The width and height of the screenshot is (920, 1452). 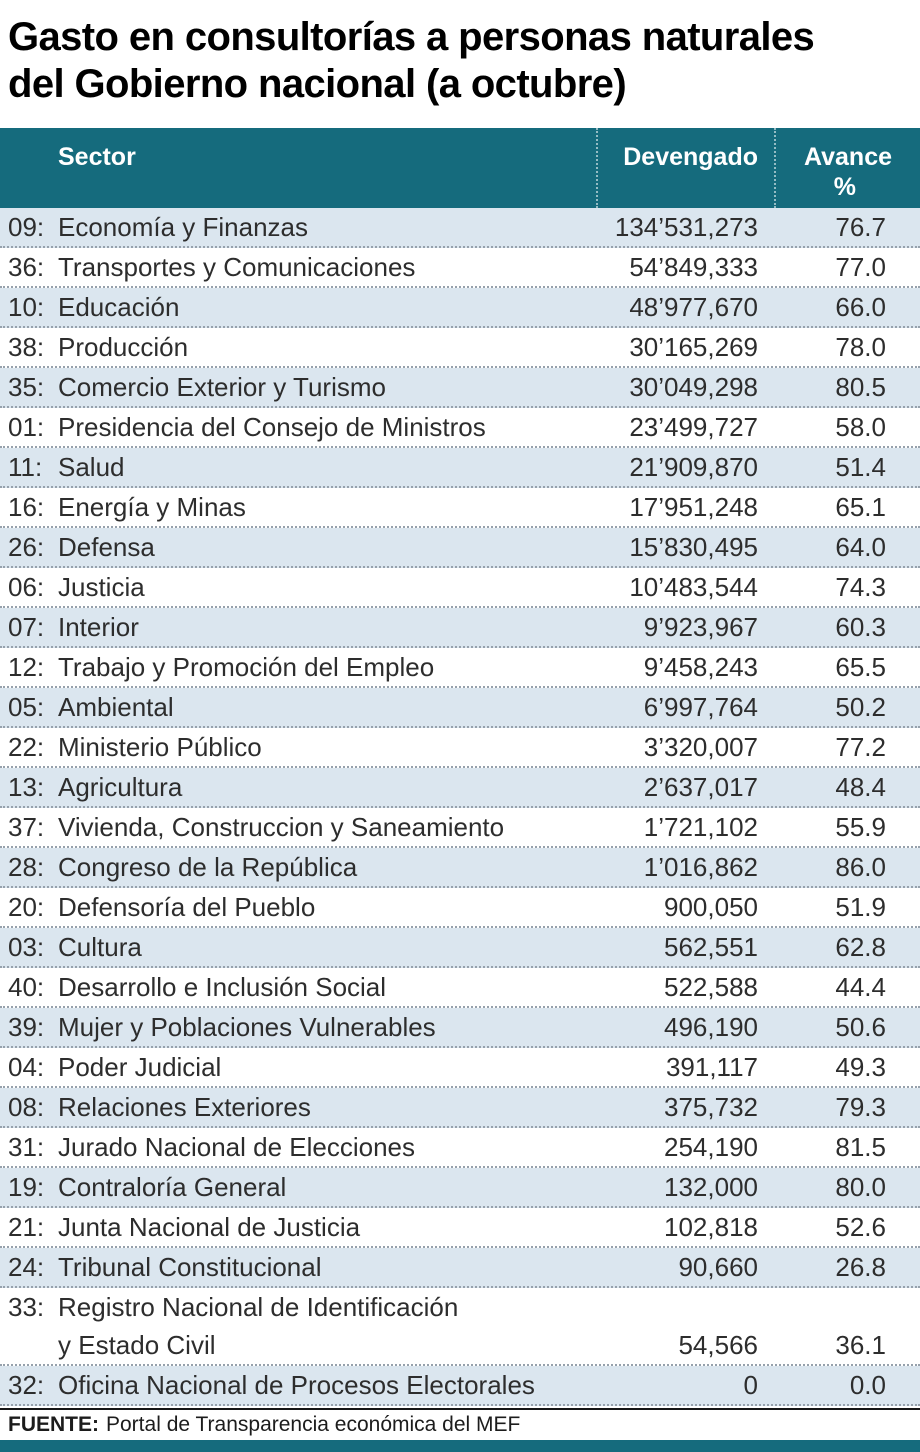 I want to click on page-title-line2: del Gobierno nacional (a octubre), so click(x=317, y=84).